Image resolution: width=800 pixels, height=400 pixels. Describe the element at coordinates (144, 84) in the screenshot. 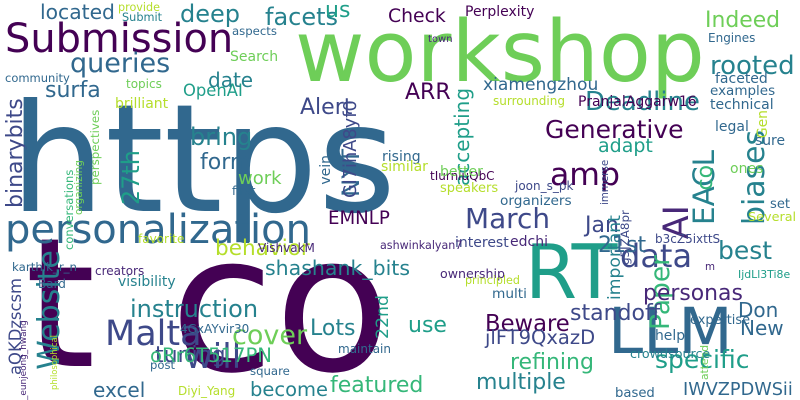

I see `word-topics: topics` at that location.